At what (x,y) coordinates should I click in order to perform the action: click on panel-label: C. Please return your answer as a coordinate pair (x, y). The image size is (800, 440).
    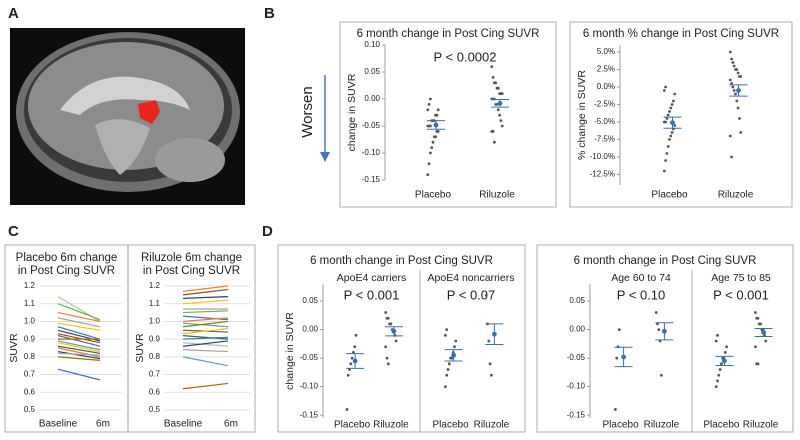
    Looking at the image, I should click on (13, 231).